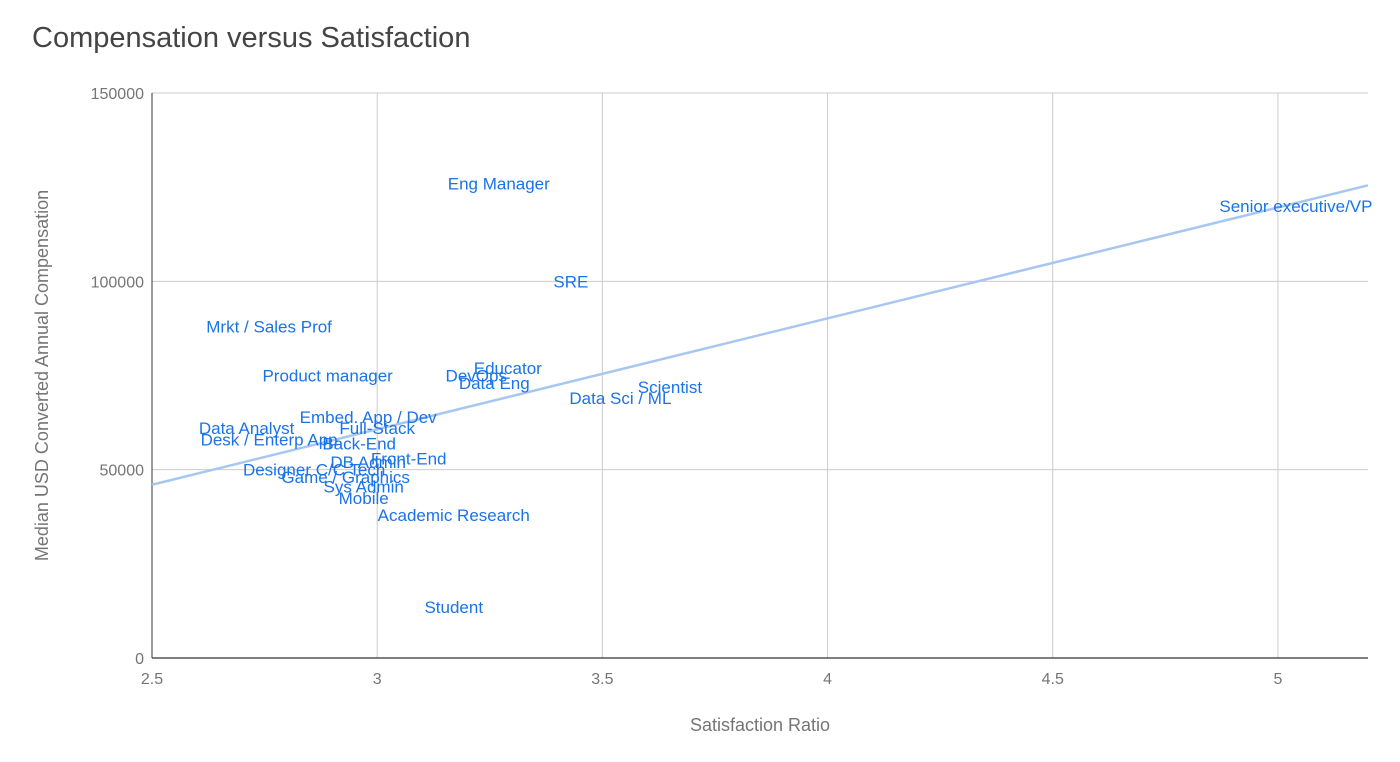 This screenshot has height=762, width=1400. I want to click on data-point-label: Educator, so click(508, 368).